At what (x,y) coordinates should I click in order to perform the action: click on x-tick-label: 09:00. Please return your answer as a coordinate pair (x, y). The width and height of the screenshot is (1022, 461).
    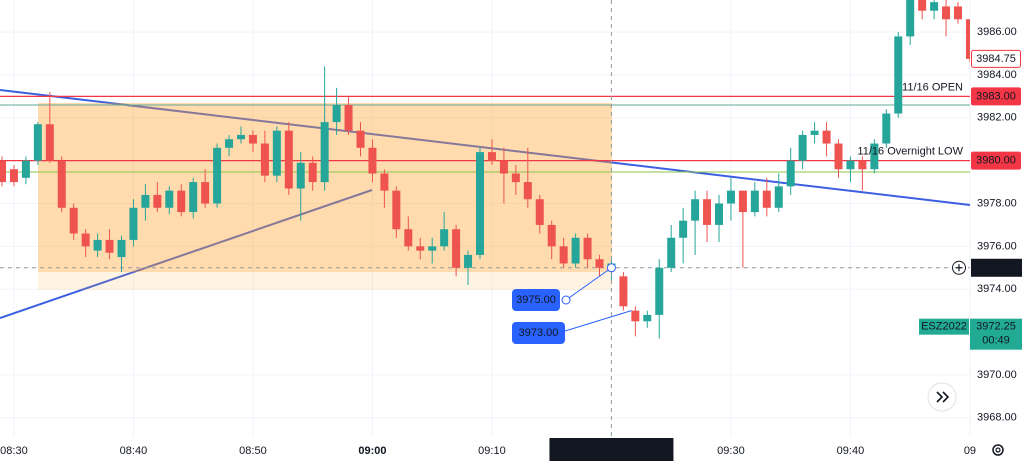
    Looking at the image, I should click on (372, 451).